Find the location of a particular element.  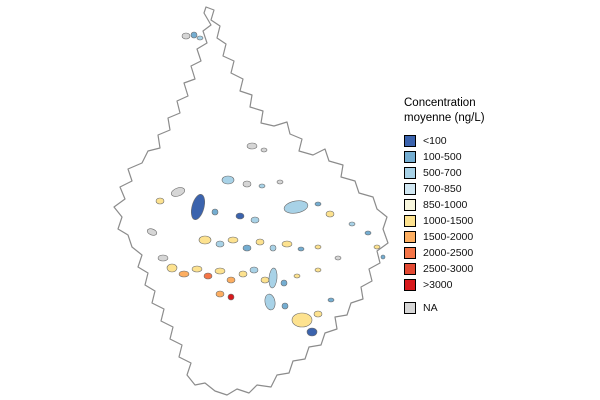

legend-label: 700-850 is located at coordinates (442, 188).